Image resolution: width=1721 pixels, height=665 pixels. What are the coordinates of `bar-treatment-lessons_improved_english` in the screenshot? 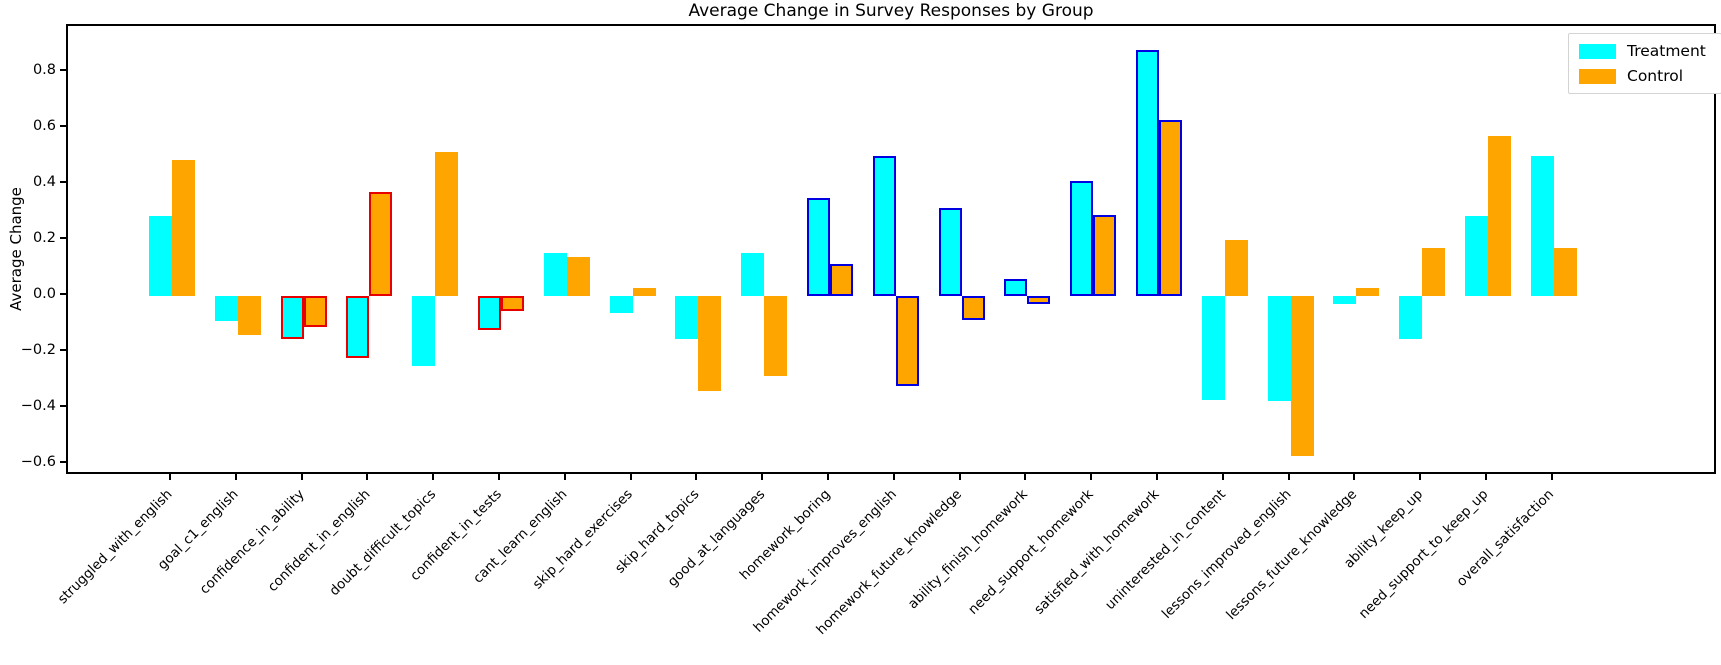 It's located at (1279, 348).